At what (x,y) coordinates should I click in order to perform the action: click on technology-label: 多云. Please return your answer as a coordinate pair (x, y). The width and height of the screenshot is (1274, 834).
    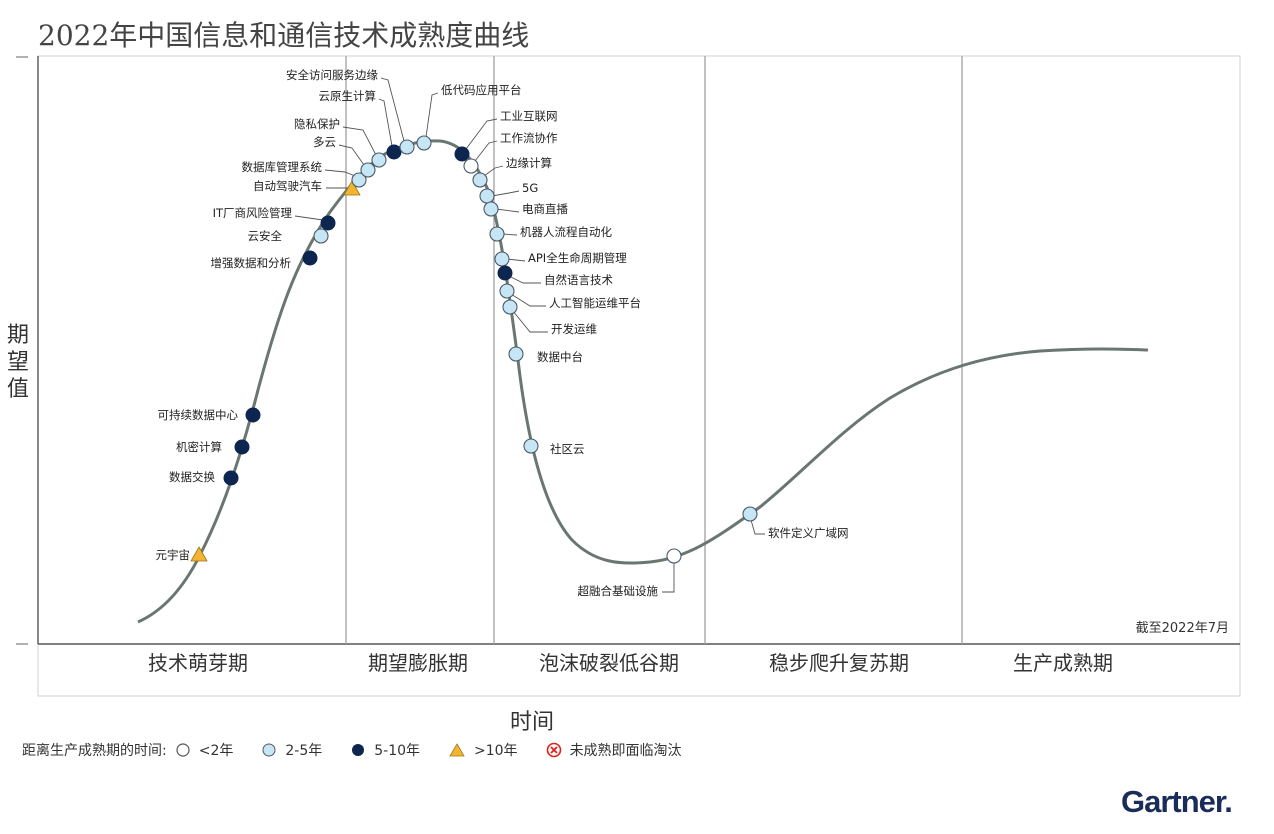
    Looking at the image, I should click on (324, 142).